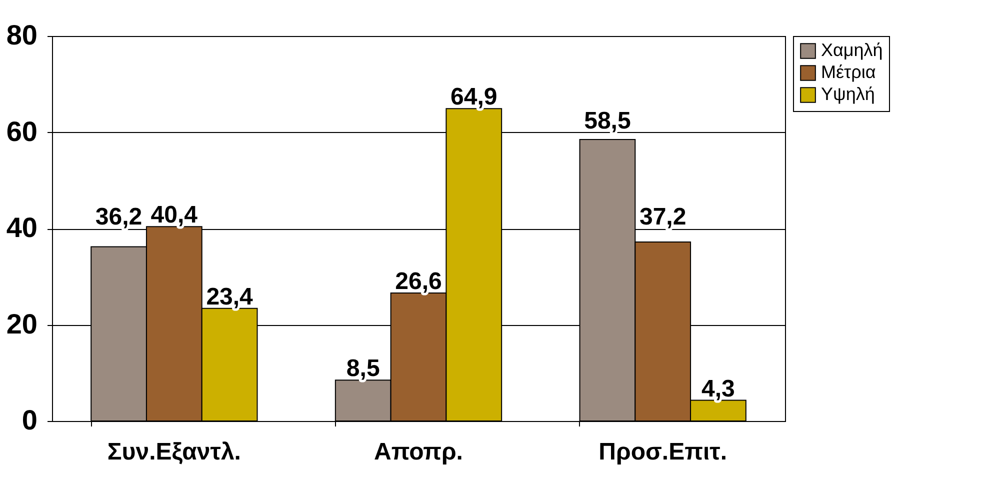 Image resolution: width=983 pixels, height=491 pixels. I want to click on legend-label: Υψηλή, so click(848, 94).